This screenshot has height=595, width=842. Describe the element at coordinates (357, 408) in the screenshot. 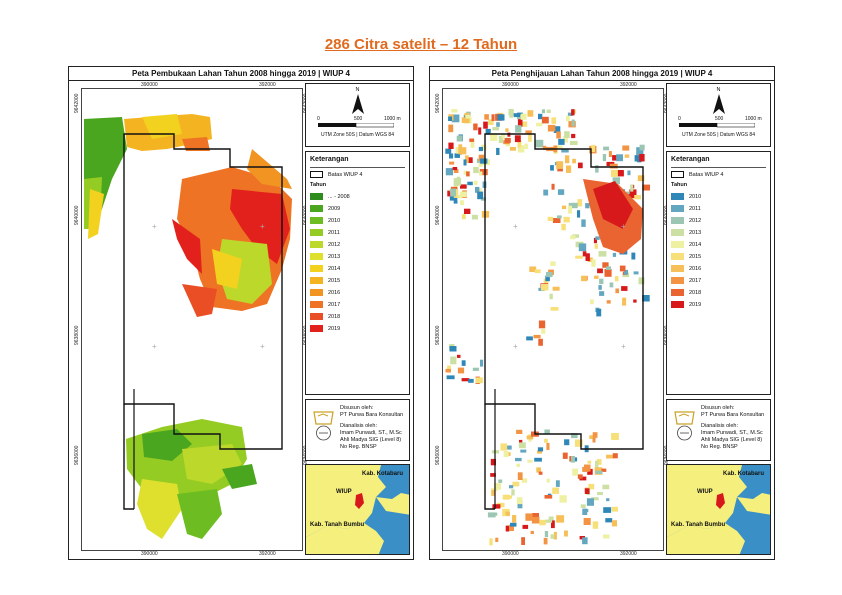

I see `credit-line-1: Disusun oleh:` at that location.